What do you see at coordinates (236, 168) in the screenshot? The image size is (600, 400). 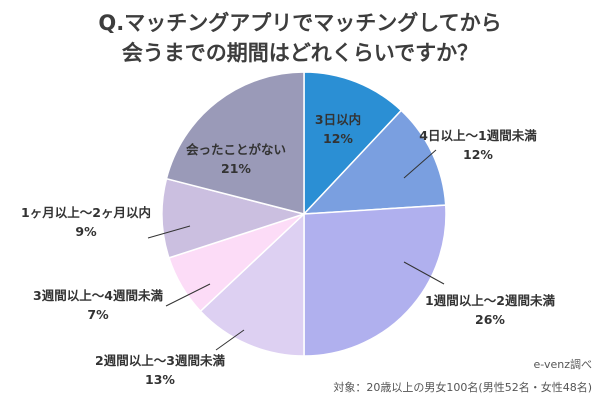 I see `slice-value-label: 21%` at bounding box center [236, 168].